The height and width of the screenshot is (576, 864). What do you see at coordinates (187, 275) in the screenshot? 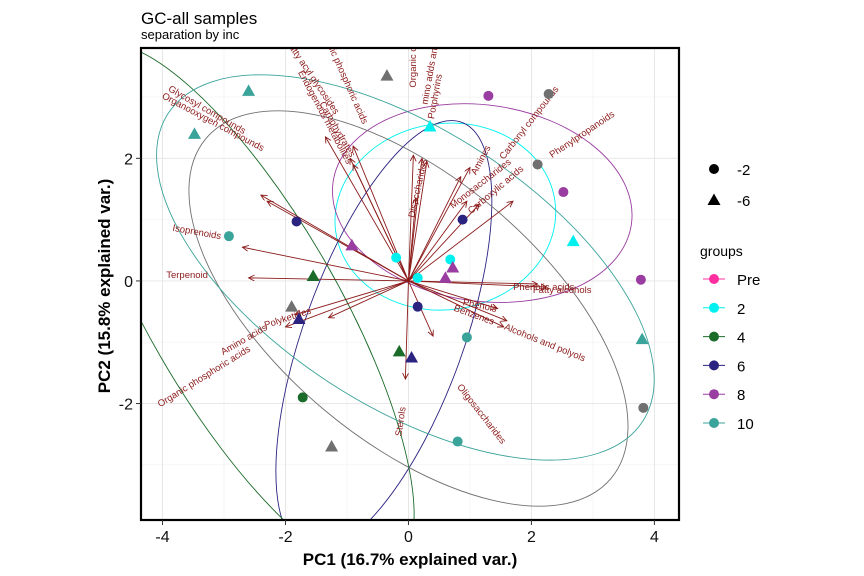
I see `loading-label: Terpenoid` at bounding box center [187, 275].